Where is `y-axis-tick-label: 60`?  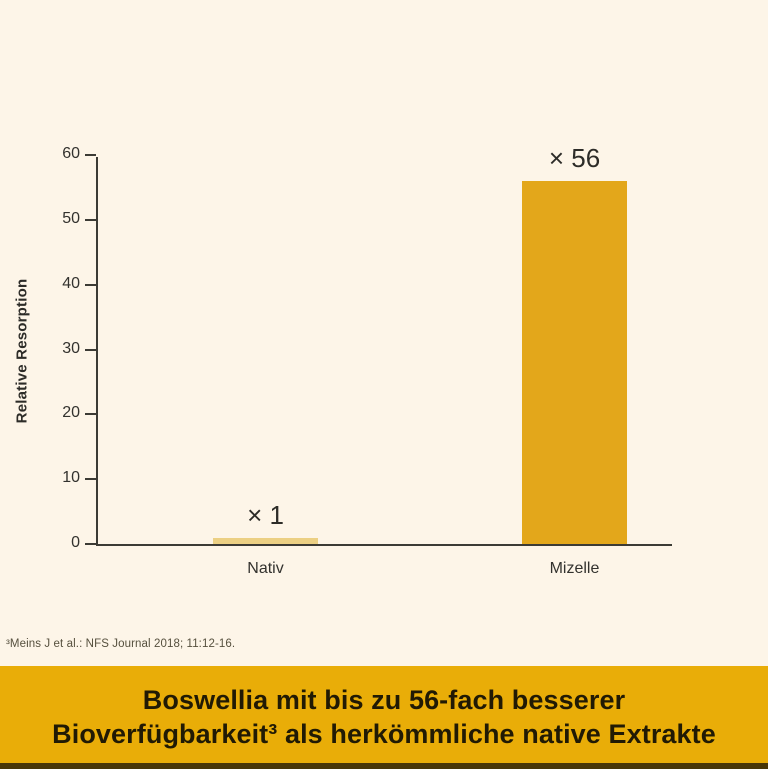
y-axis-tick-label: 60 is located at coordinates (71, 153).